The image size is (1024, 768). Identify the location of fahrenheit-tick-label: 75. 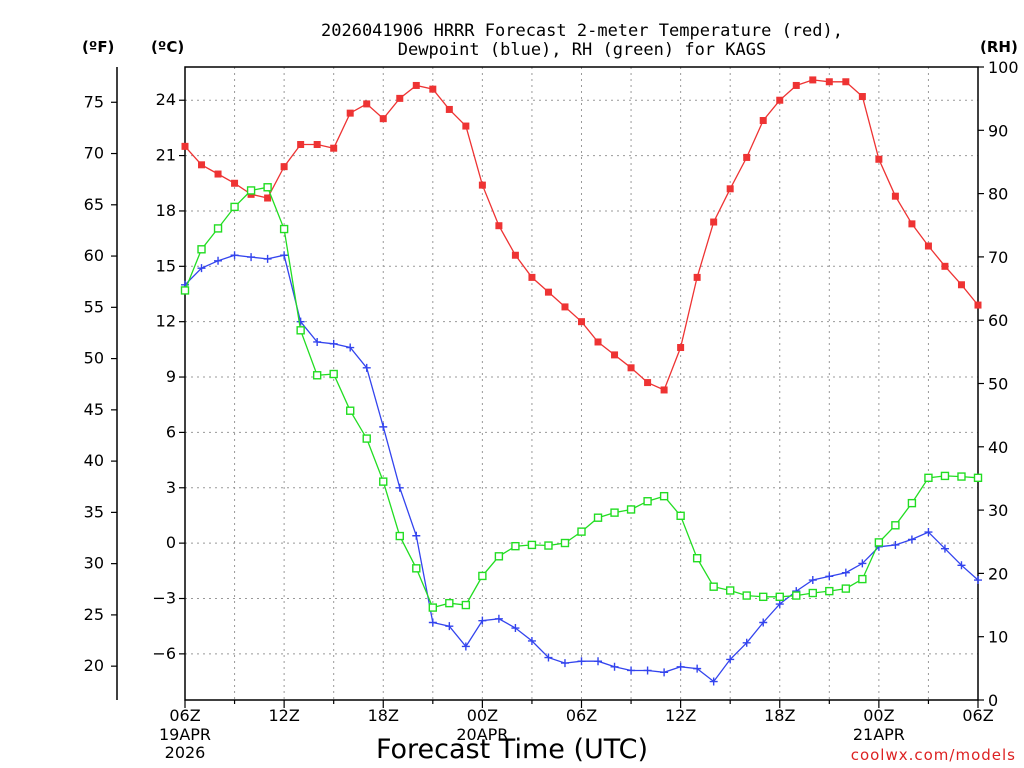
(94, 101).